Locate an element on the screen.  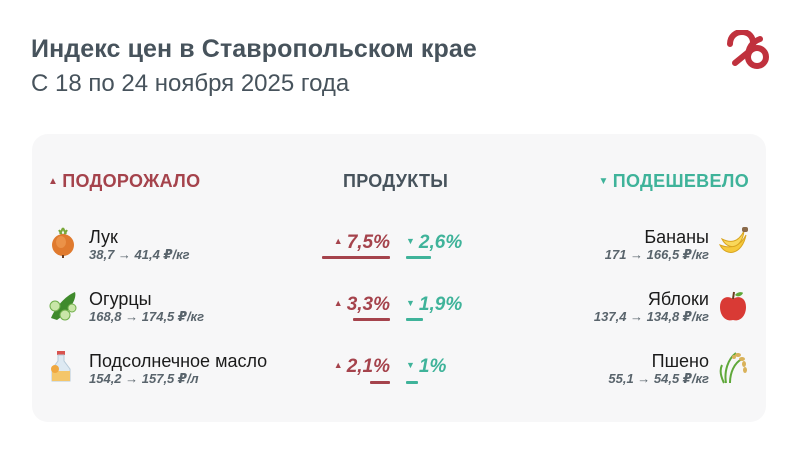
millet-icon is located at coordinates (733, 367).